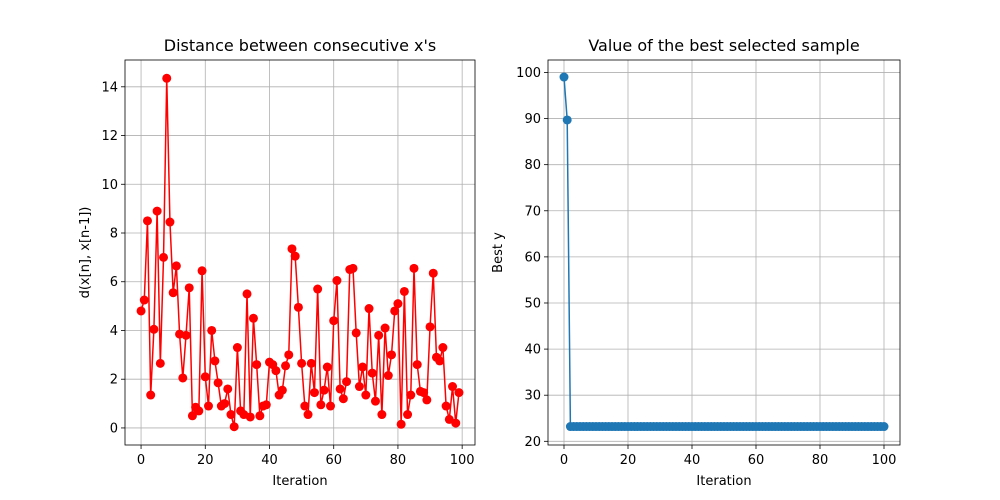  I want to click on distance-x-tick-label: 0, so click(141, 460).